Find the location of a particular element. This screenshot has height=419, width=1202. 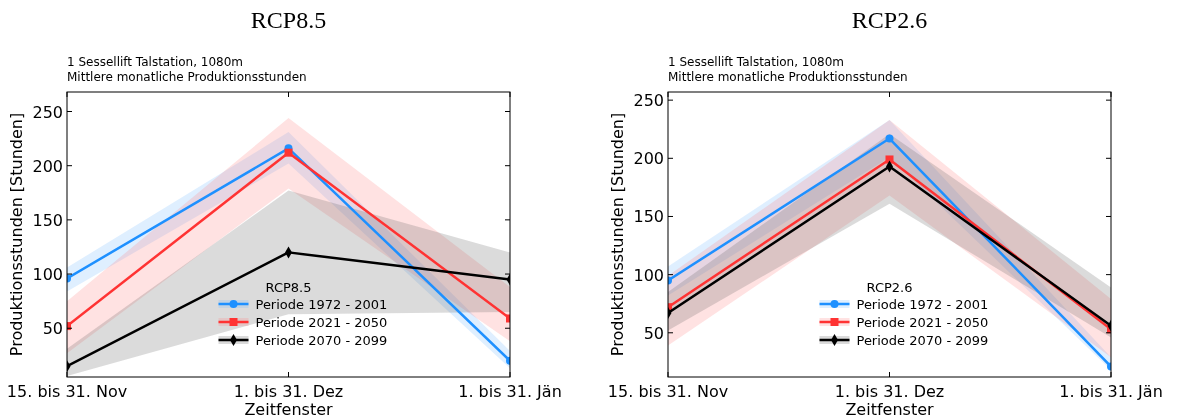

chart-title: RCP2.6 is located at coordinates (889, 20).